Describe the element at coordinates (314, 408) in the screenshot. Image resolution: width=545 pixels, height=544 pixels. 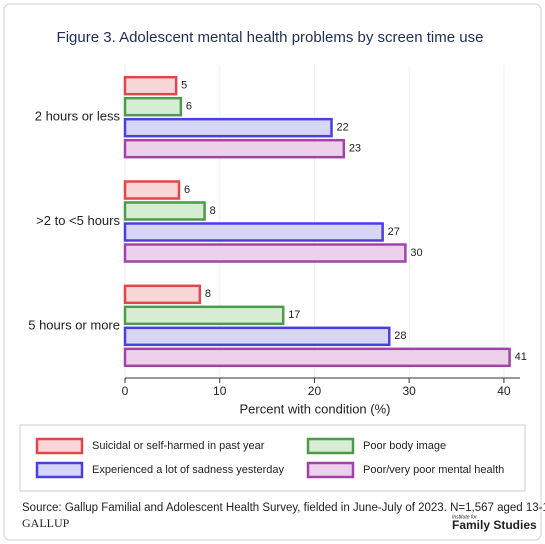
I see `x-axis-label: Percent with condition (%)` at that location.